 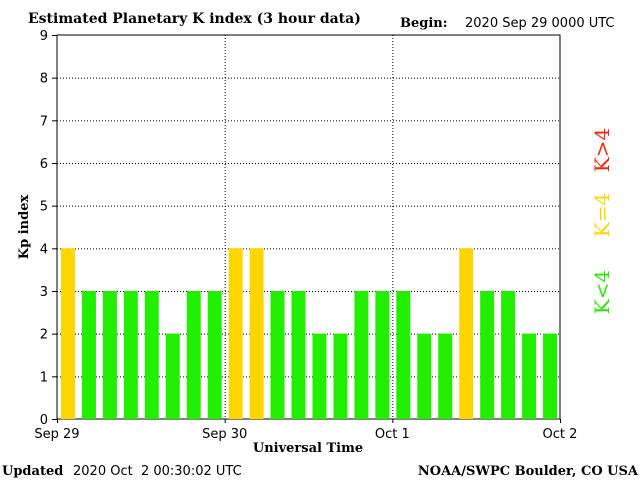 I want to click on begin-label: Begin:, so click(x=424, y=23).